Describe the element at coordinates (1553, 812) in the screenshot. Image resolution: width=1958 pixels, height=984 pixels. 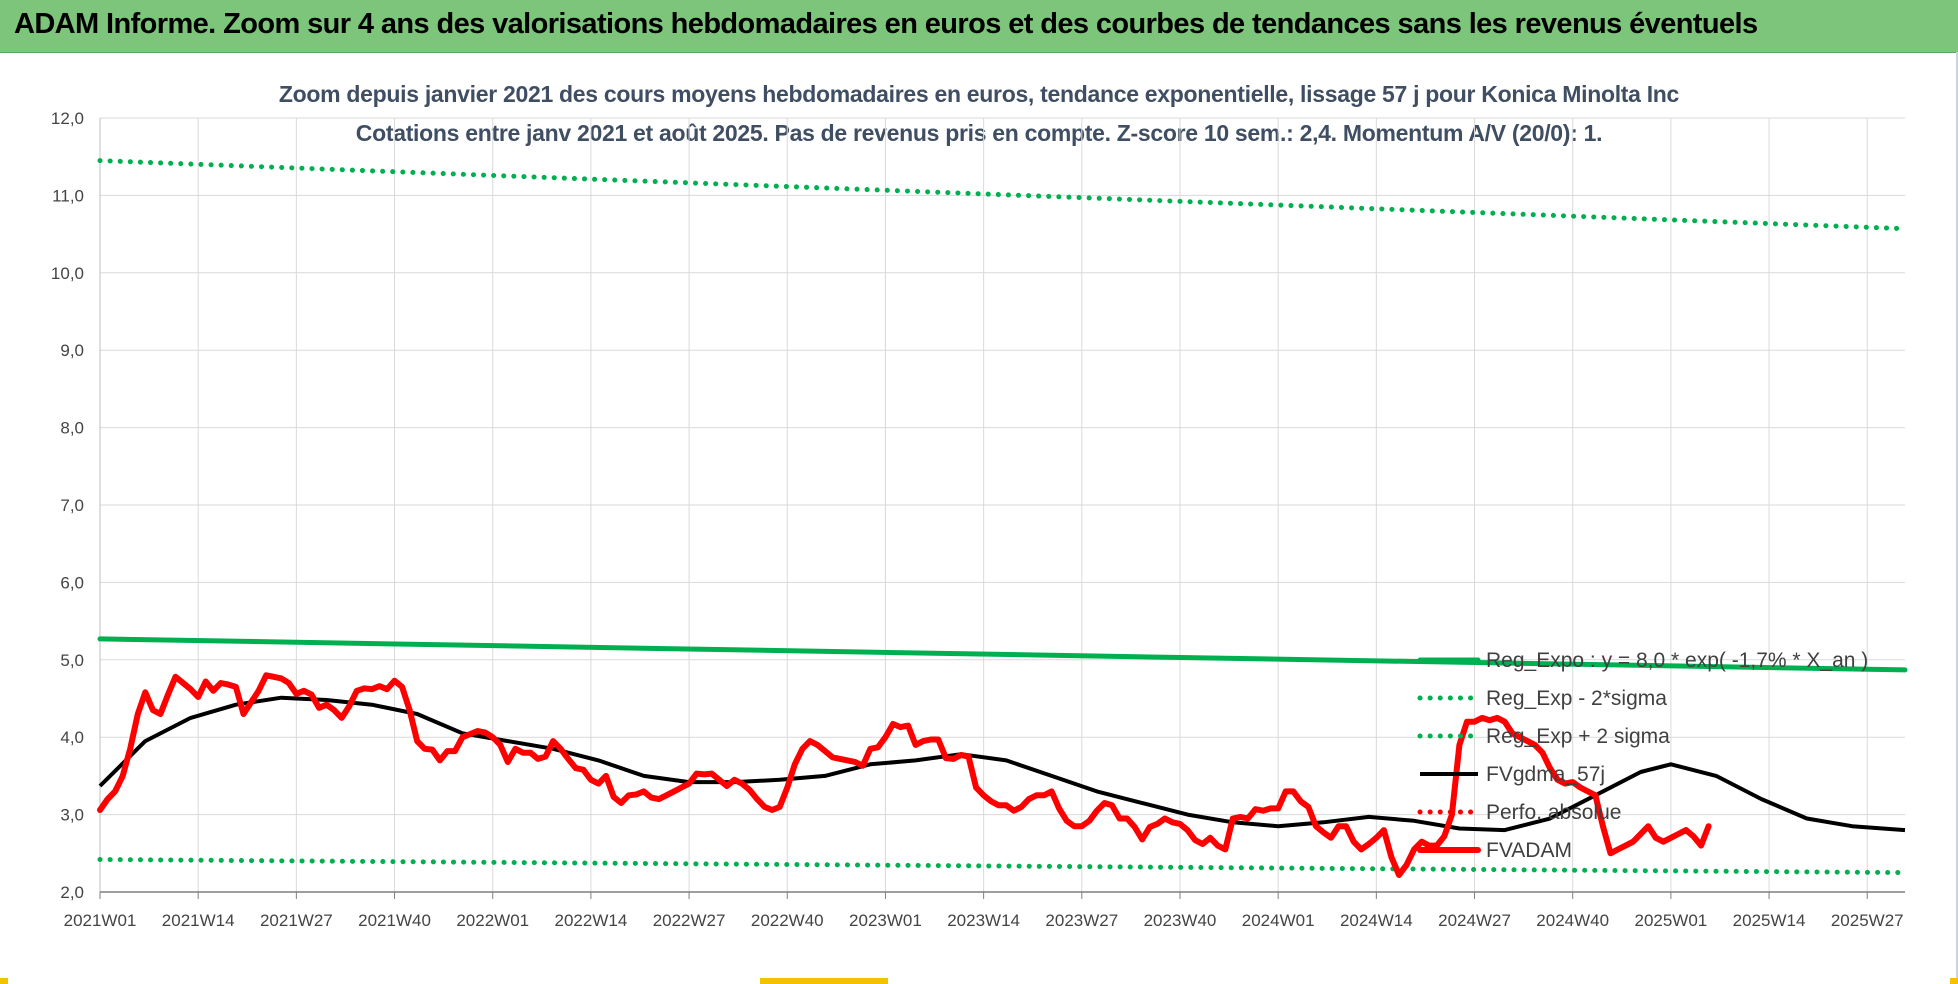
I see `legend-entry: Perfo. absolue` at that location.